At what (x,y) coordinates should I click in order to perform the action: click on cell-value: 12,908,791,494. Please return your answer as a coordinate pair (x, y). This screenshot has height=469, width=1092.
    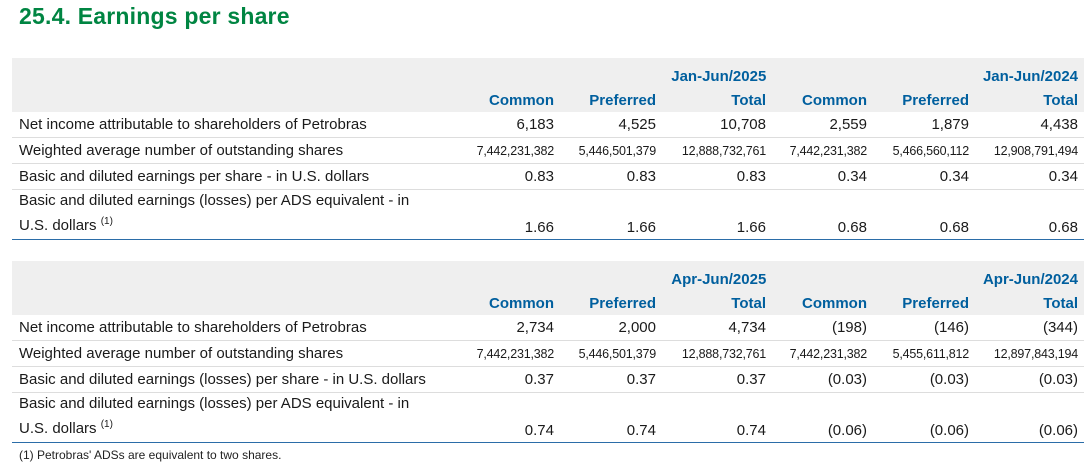
    Looking at the image, I should click on (1035, 150).